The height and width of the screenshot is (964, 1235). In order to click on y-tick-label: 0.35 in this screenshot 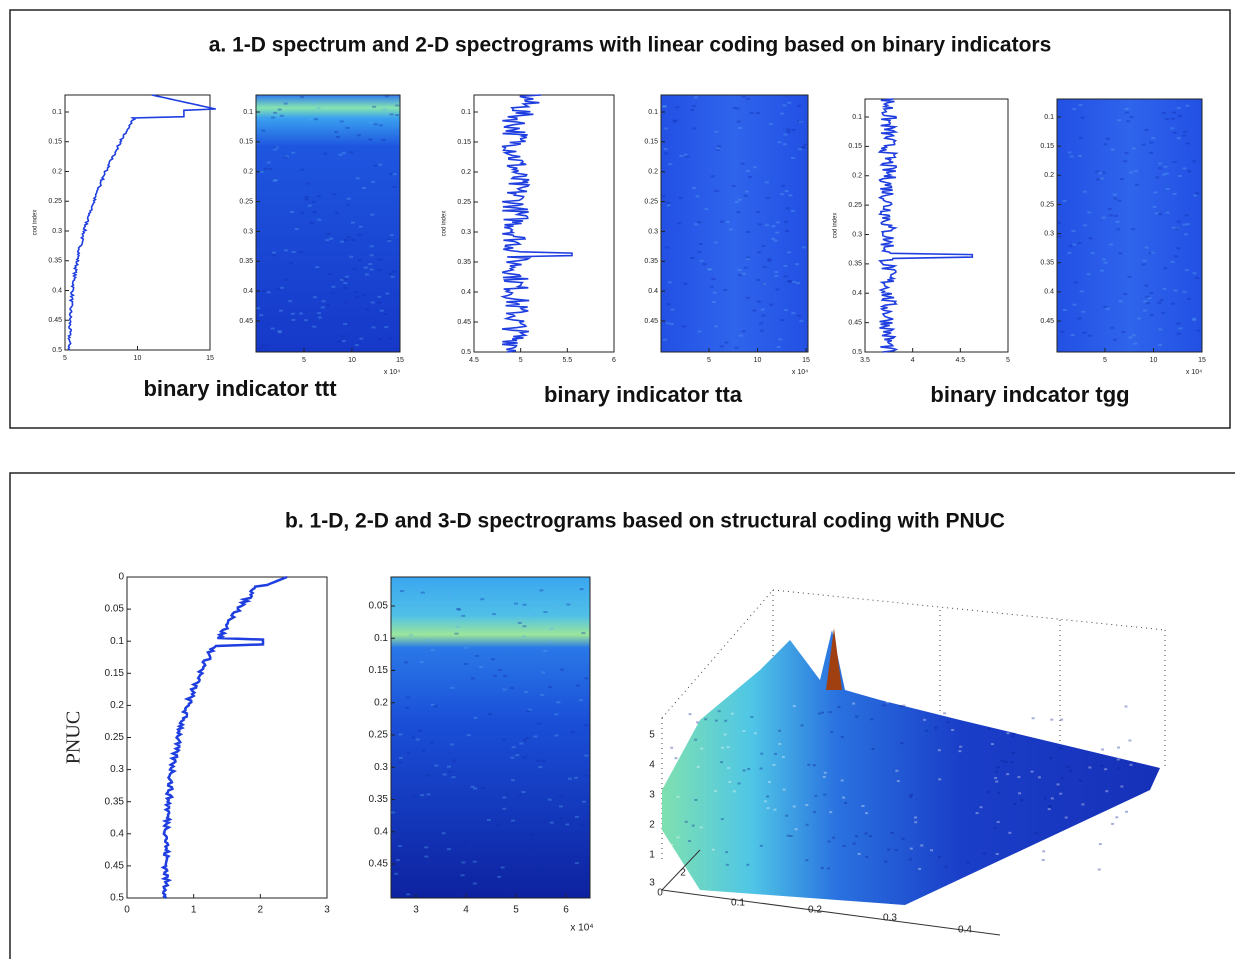, I will do `click(855, 264)`.